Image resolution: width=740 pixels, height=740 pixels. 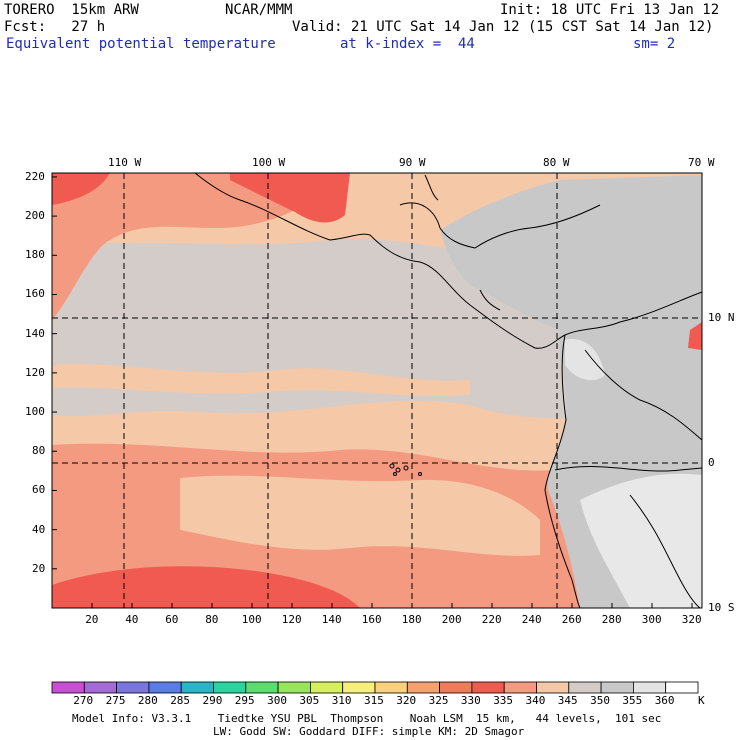 I want to click on field-band-335-s, so click(x=206, y=587).